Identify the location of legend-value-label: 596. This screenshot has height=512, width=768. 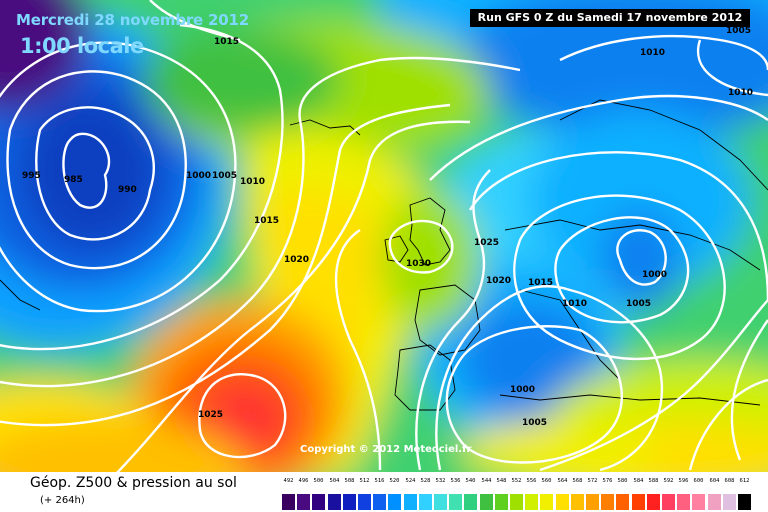
(683, 481).